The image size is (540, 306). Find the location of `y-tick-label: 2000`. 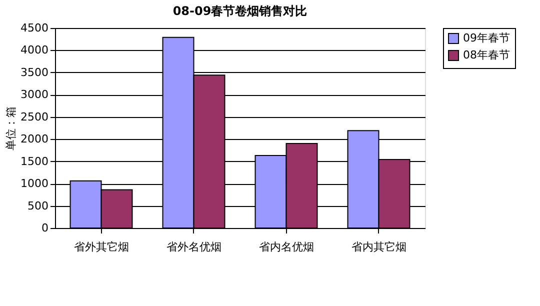

y-tick-label: 2000 is located at coordinates (34, 139).